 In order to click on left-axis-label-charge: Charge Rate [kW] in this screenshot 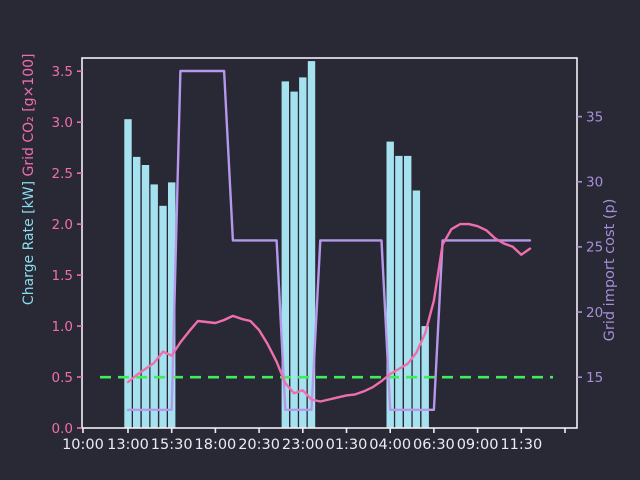, I will do `click(29, 243)`.